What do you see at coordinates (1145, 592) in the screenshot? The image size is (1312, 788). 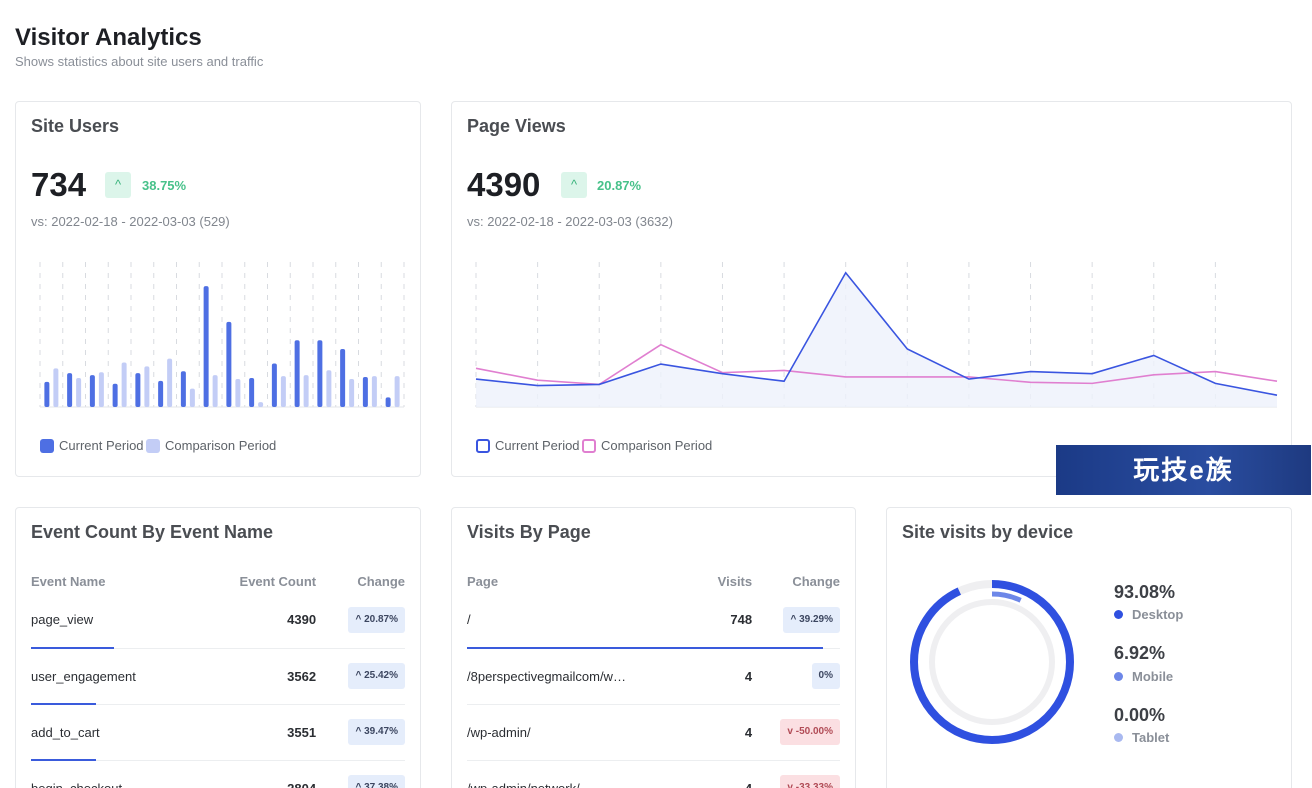 I see `device-desktop-pct: 93.08%` at bounding box center [1145, 592].